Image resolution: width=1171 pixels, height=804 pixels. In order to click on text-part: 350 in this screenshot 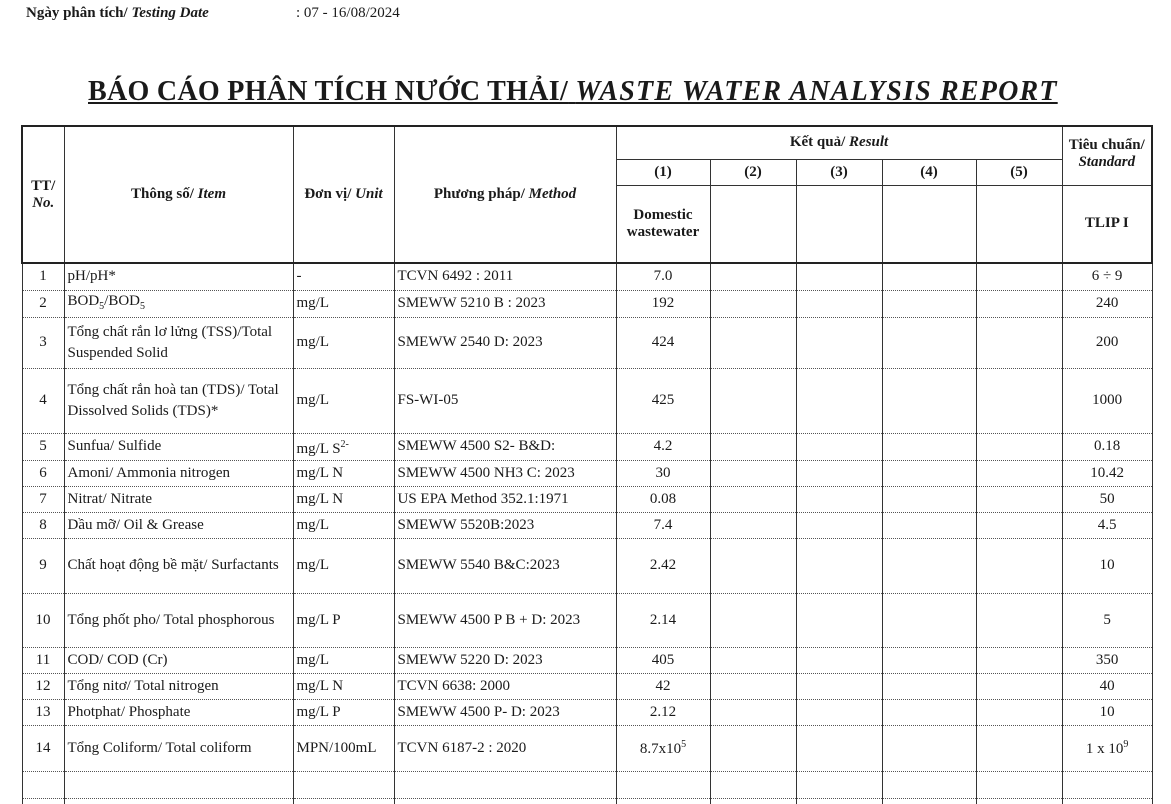, I will do `click(1107, 659)`.